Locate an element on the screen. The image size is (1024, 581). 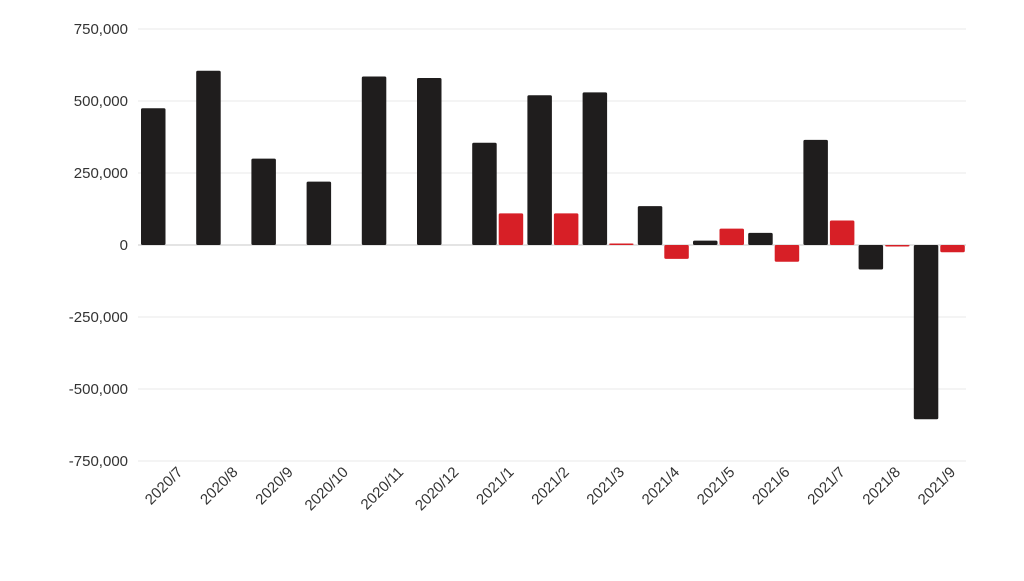
x-tick-label: 2021/9 is located at coordinates (937, 486).